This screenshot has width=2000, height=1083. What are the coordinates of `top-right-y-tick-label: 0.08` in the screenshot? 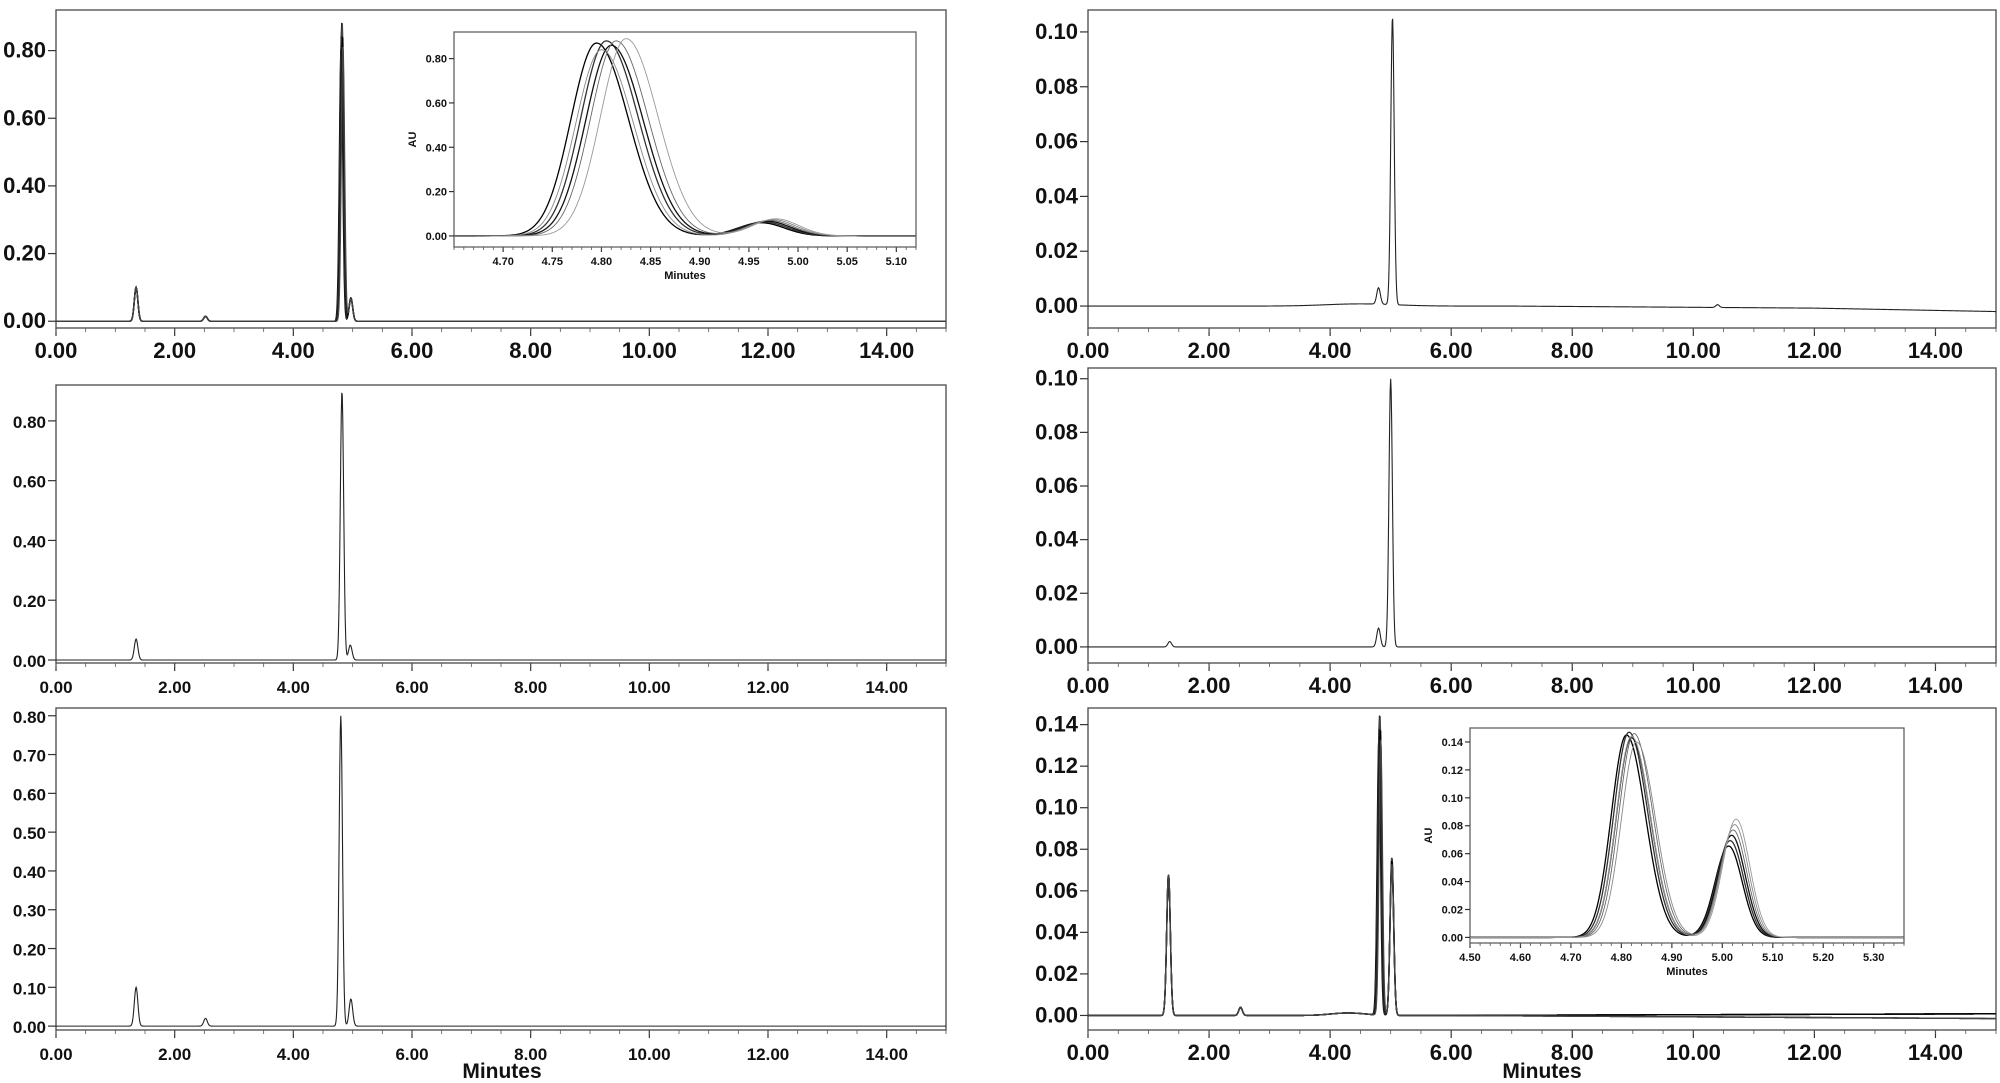 It's located at (1056, 86).